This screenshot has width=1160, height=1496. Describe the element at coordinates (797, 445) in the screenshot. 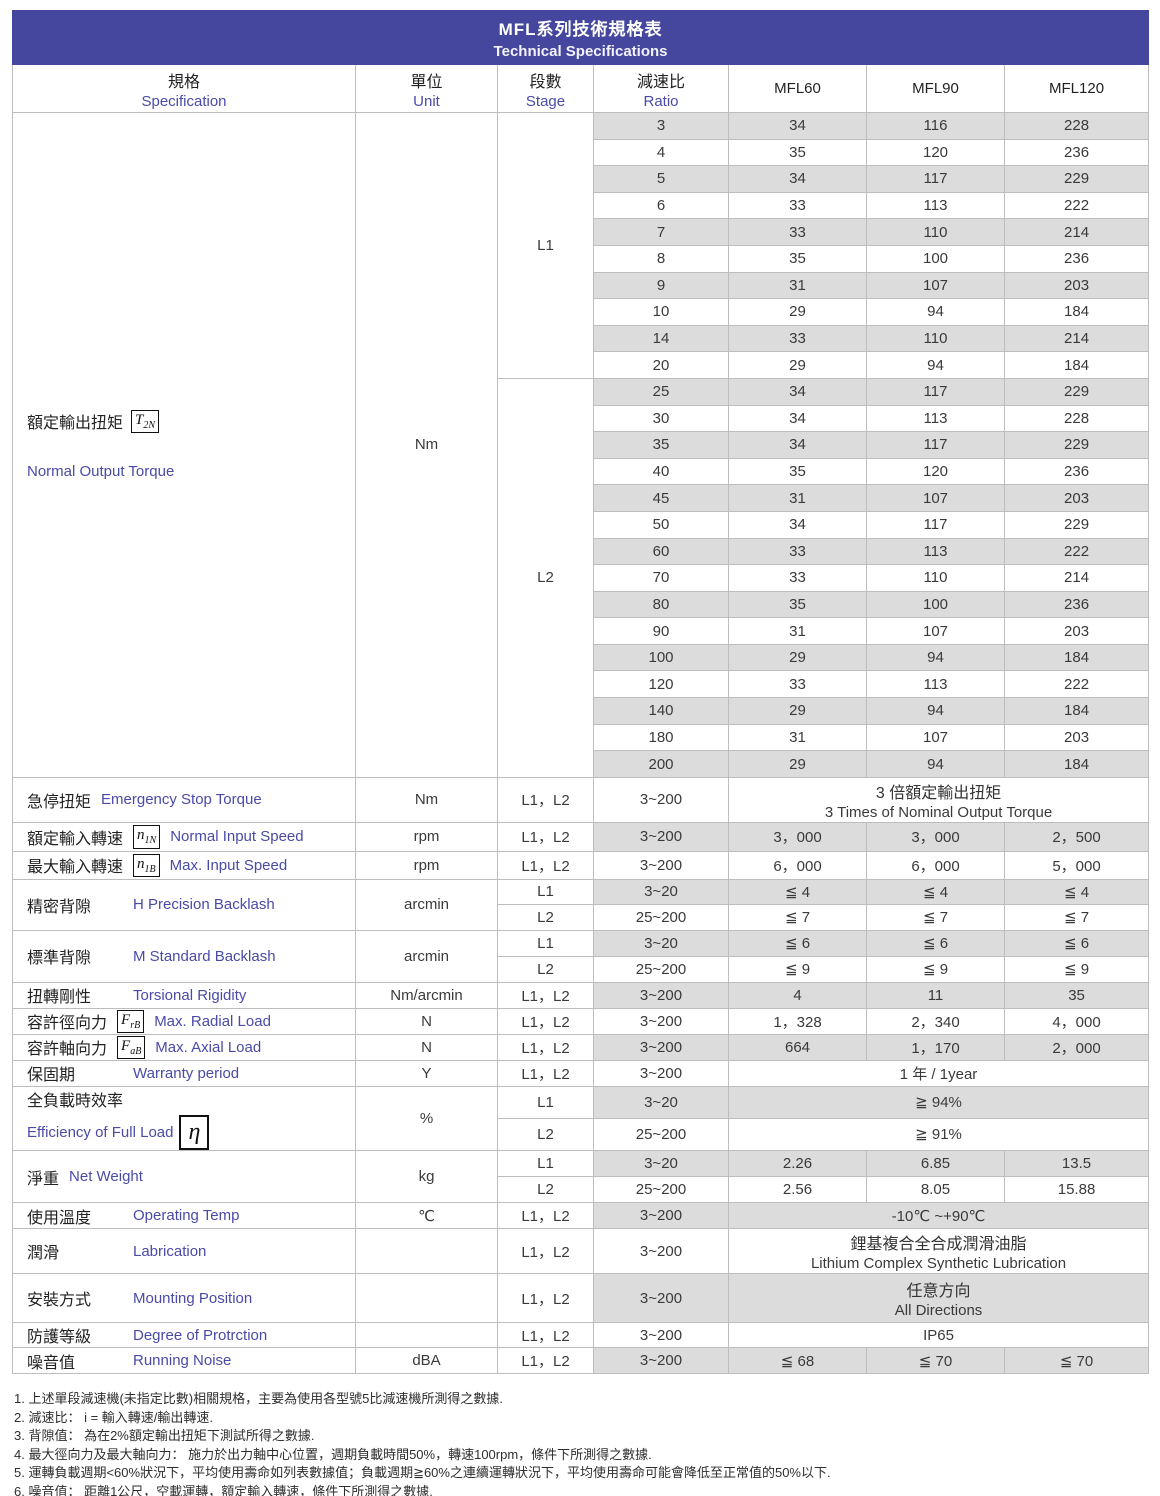

I see `value-cell: 34` at that location.